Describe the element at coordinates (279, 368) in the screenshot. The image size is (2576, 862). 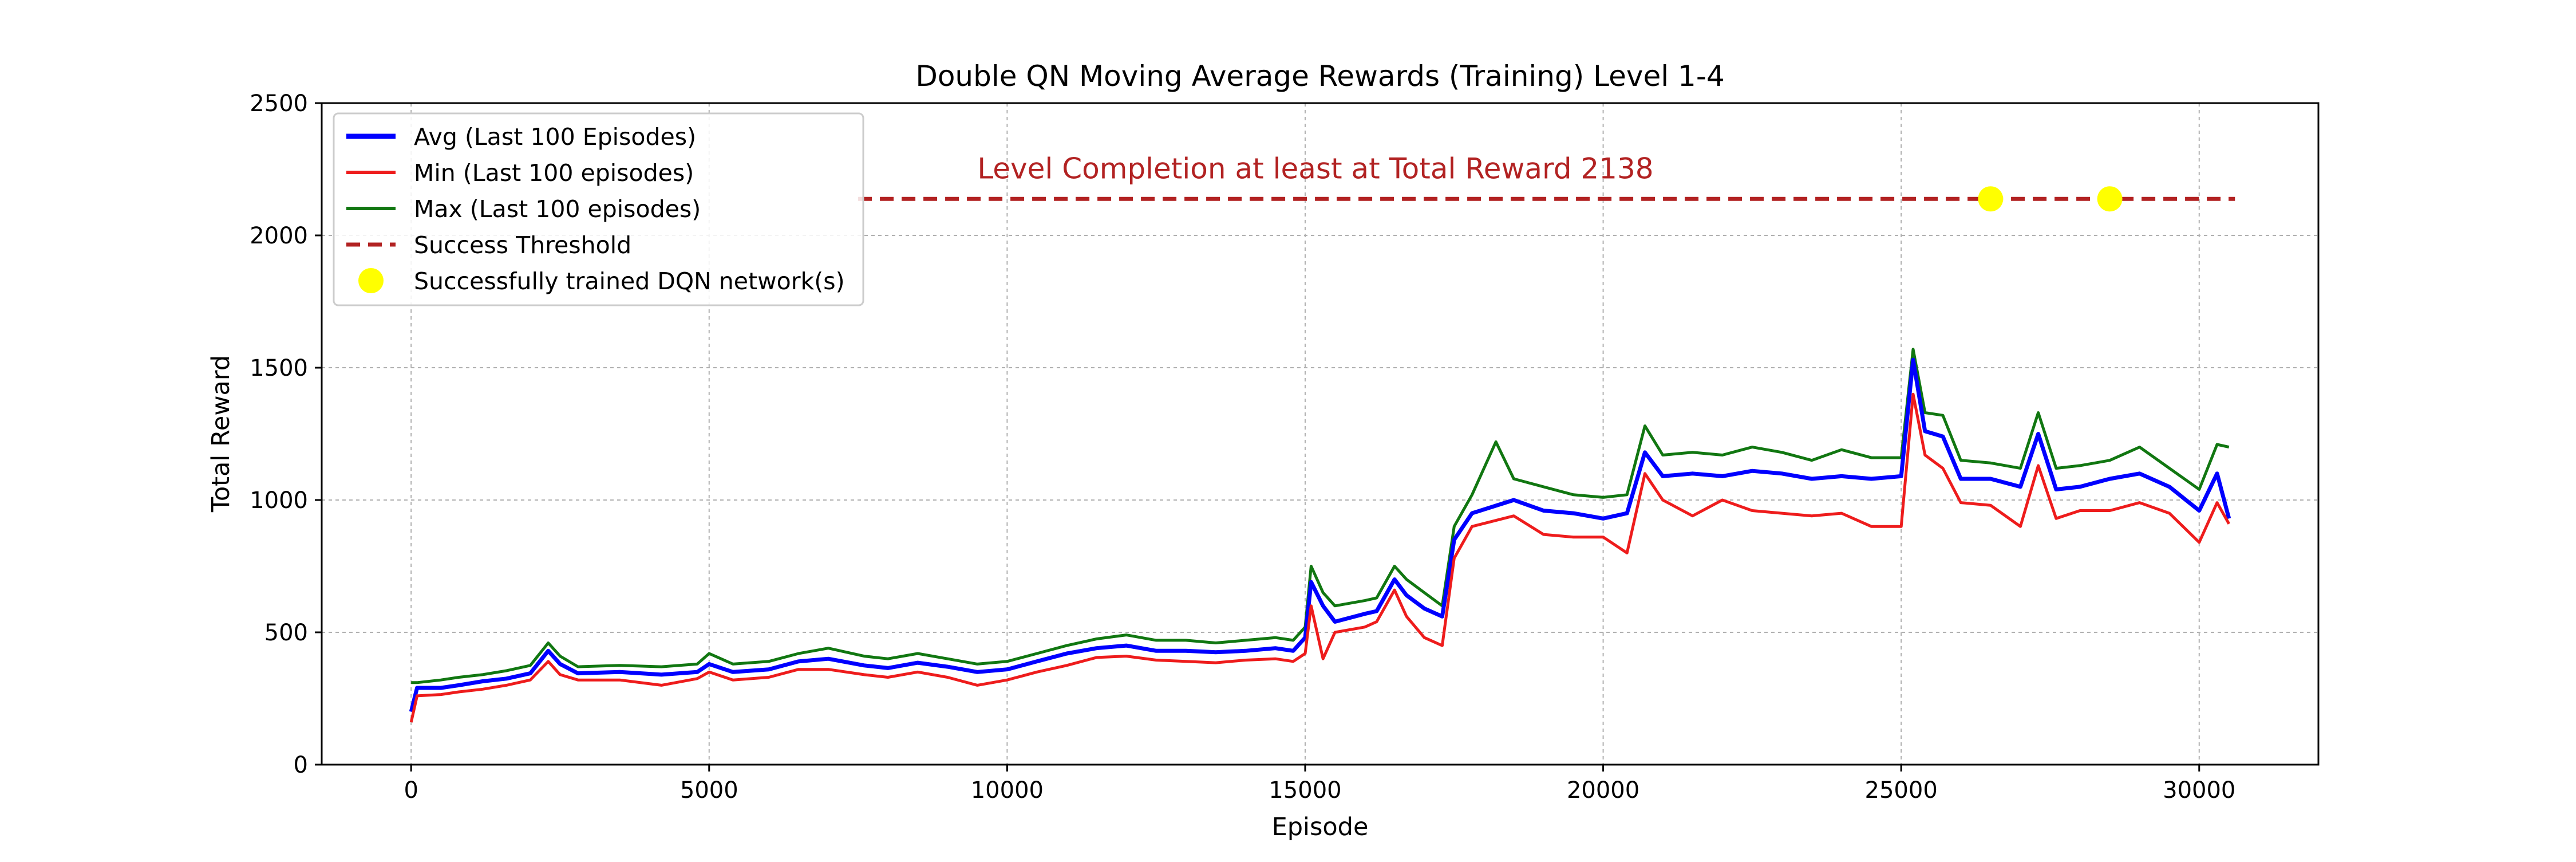
I see `y-tick-label-3: 1500` at that location.